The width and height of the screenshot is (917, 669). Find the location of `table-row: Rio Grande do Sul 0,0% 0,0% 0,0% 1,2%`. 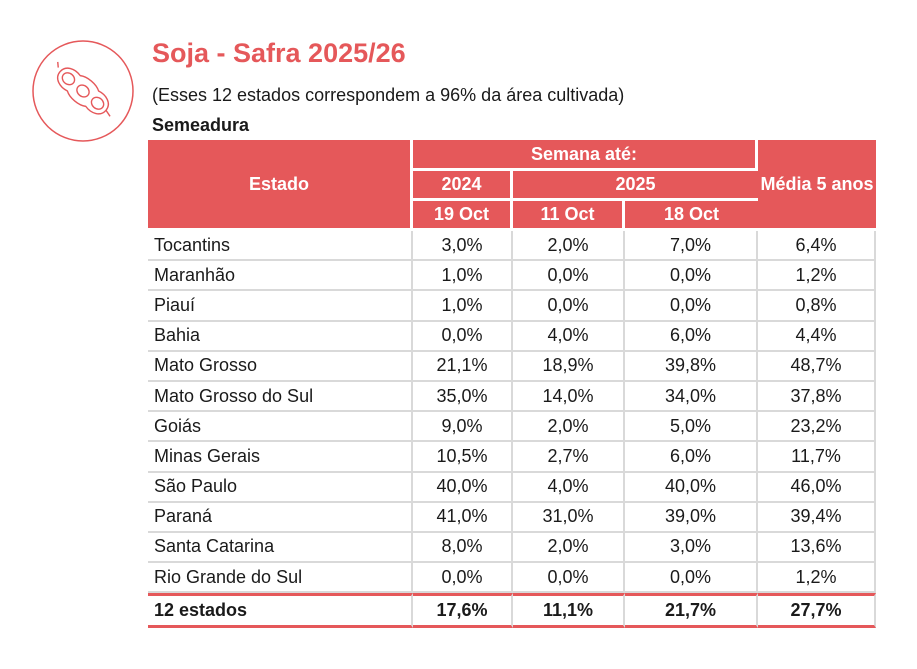

table-row: Rio Grande do Sul 0,0% 0,0% 0,0% 1,2% is located at coordinates (512, 578).